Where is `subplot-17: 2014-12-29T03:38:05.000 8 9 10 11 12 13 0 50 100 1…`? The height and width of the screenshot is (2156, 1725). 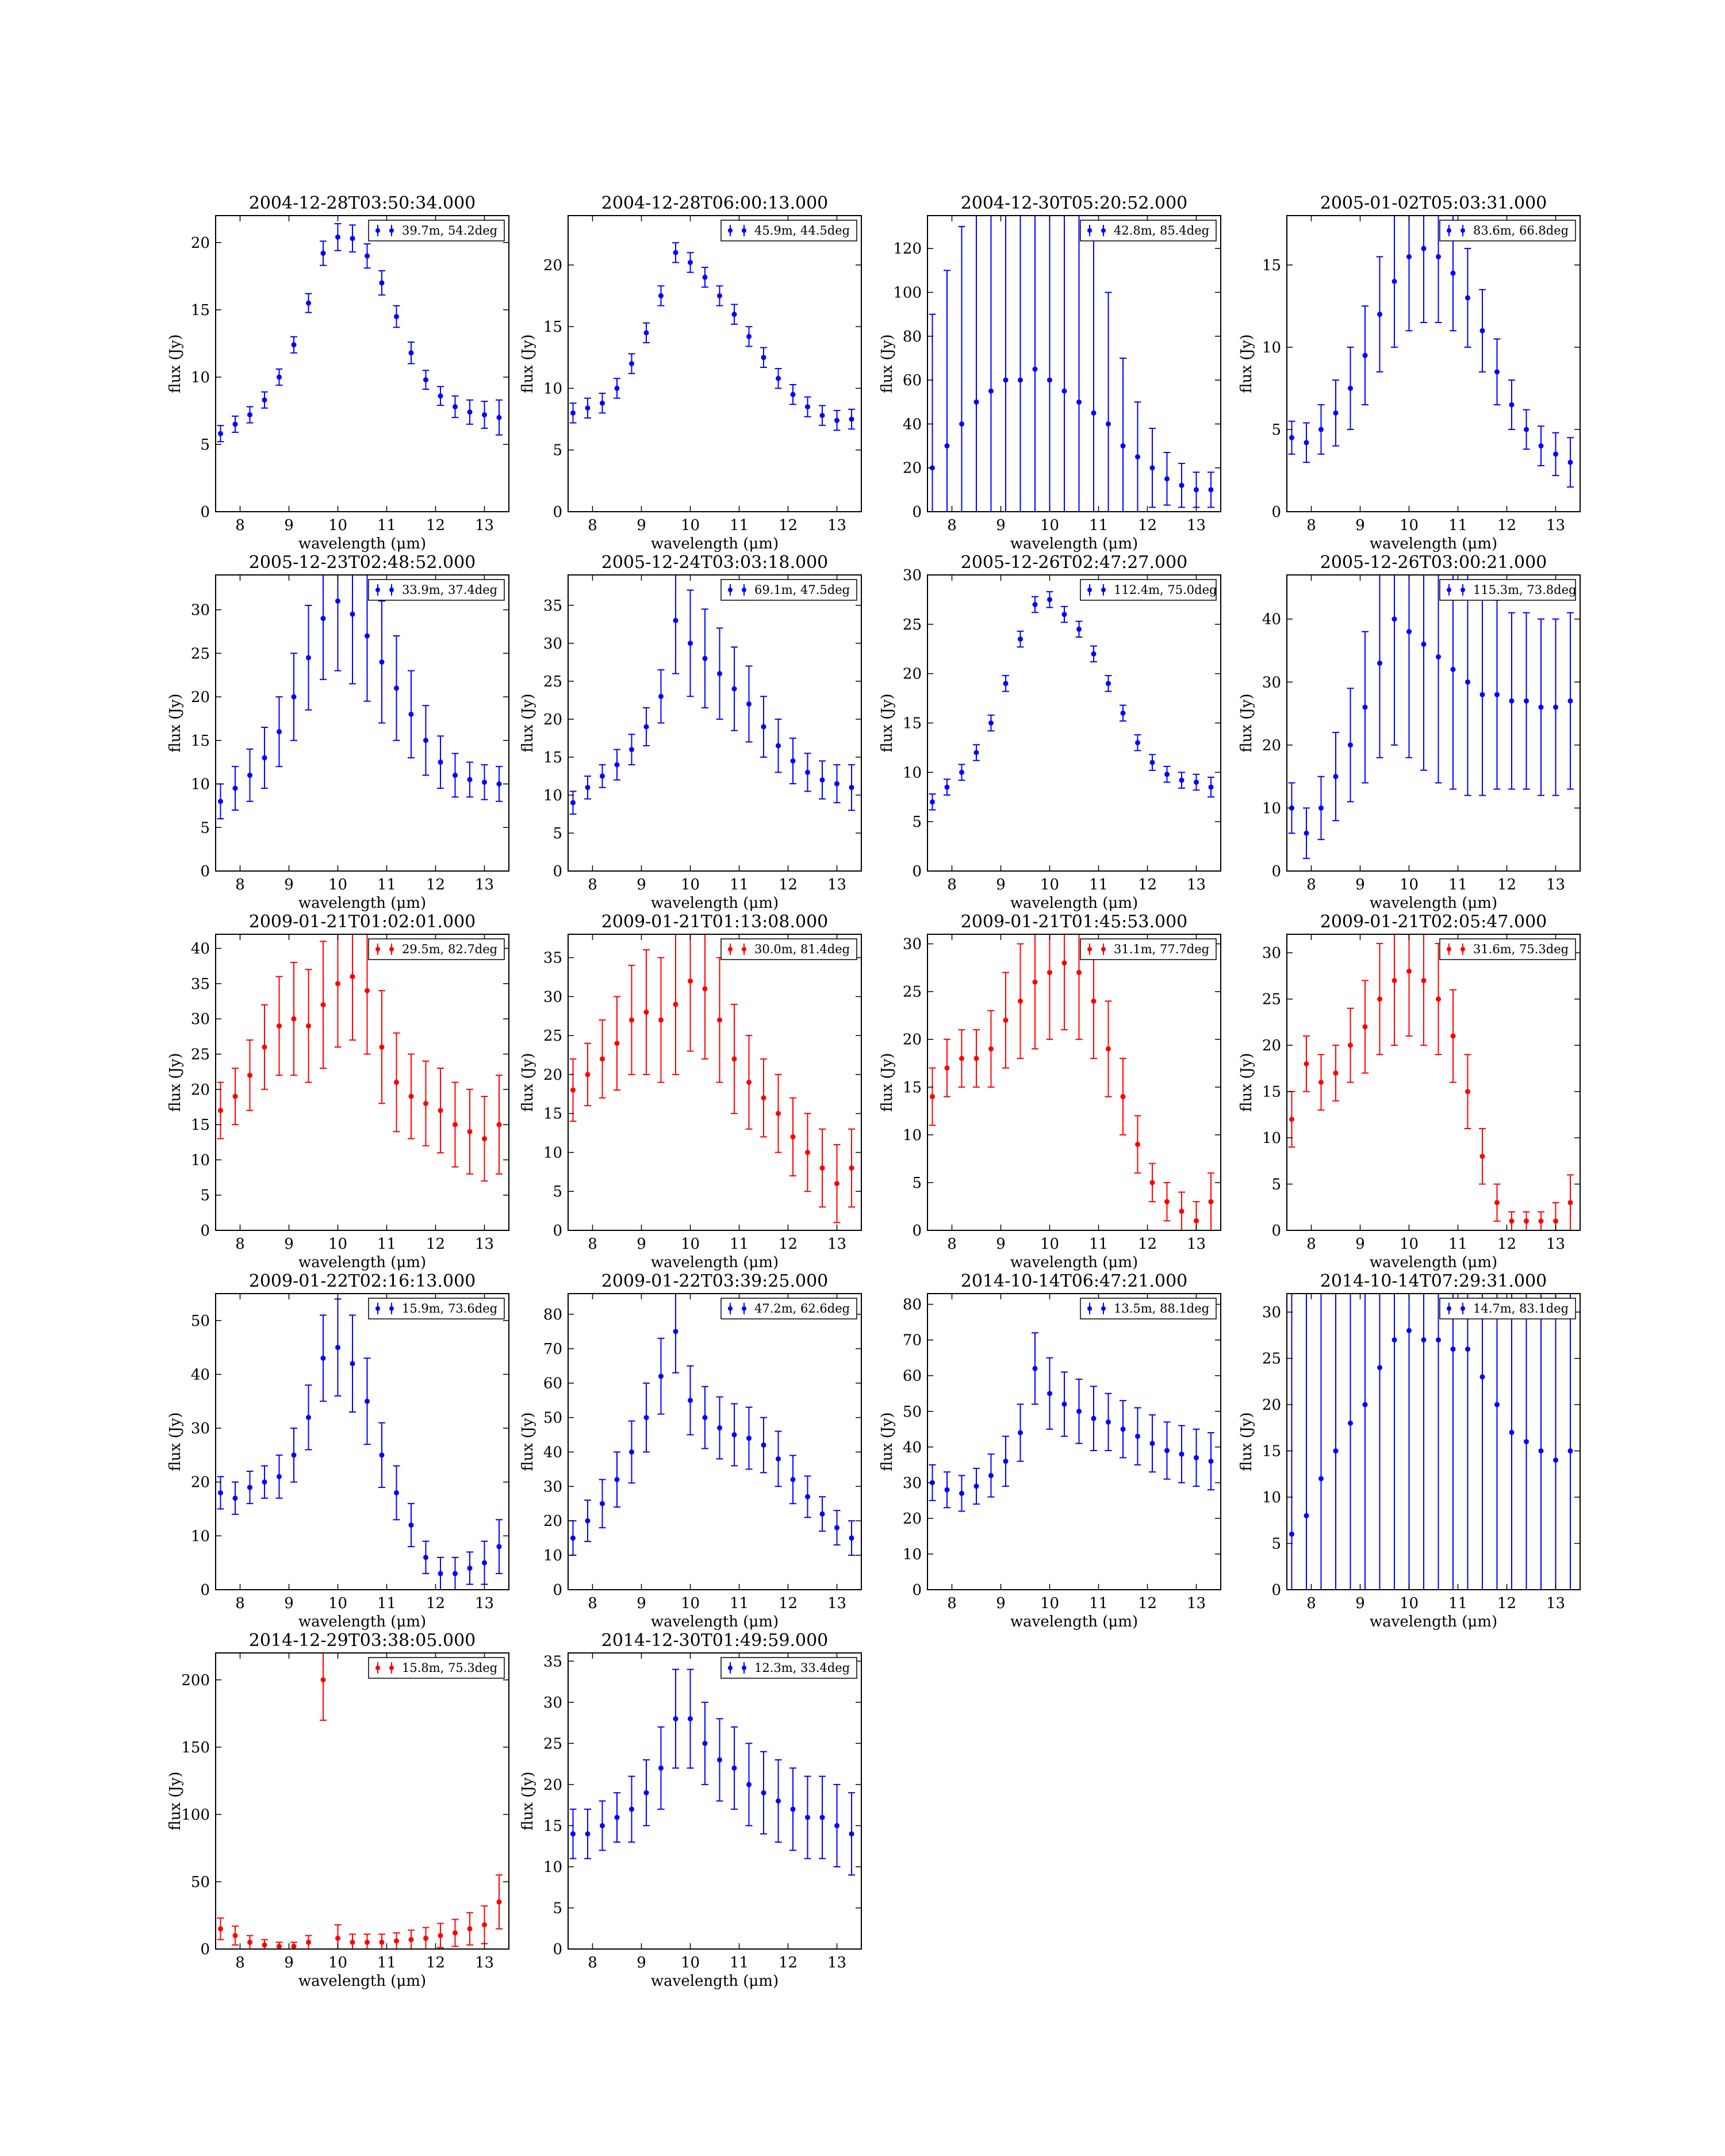
subplot-17: 2014-12-29T03:38:05.000 8 9 10 11 12 13 0 50 100 1… is located at coordinates (338, 1810).